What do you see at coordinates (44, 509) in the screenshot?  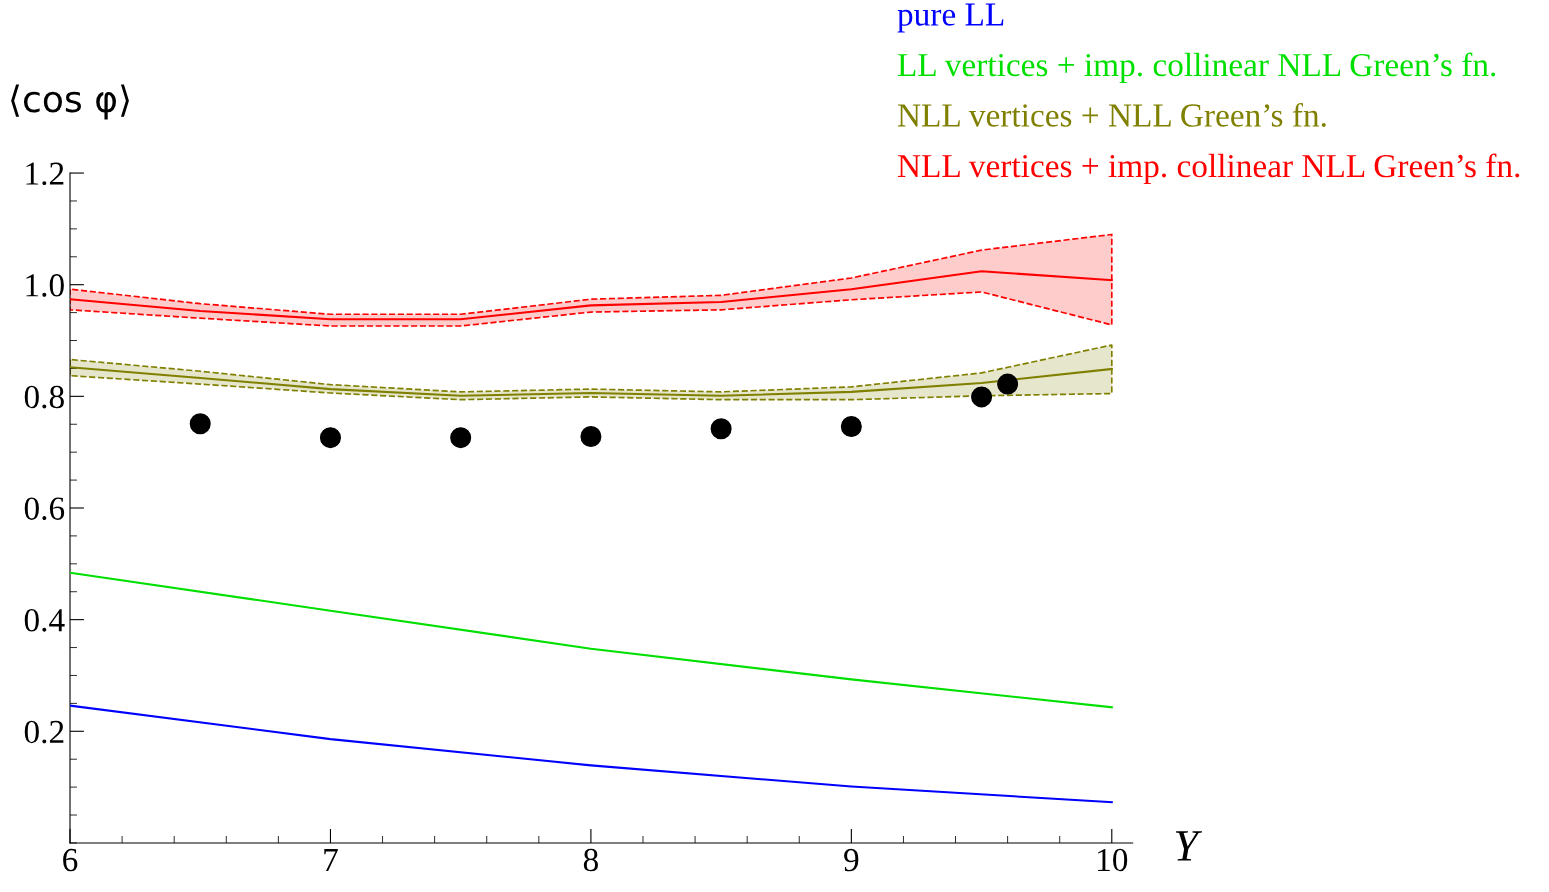 I see `y-tick-label: 0.6` at bounding box center [44, 509].